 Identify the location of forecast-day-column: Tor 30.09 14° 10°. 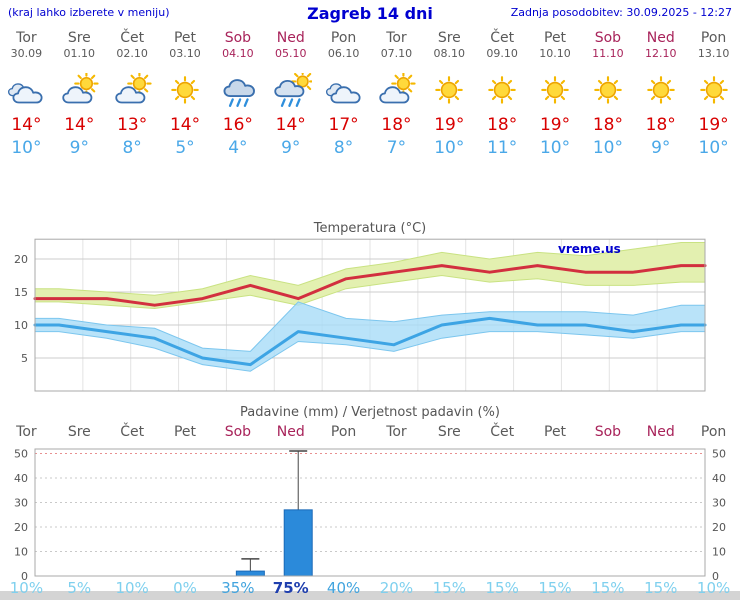
(26, 94).